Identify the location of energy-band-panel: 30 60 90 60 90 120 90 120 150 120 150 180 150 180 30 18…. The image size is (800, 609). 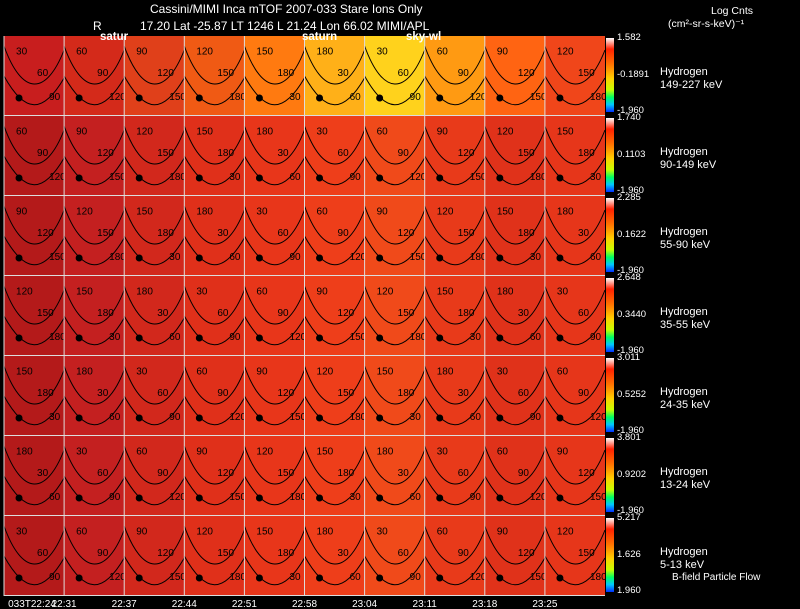
(308, 76).